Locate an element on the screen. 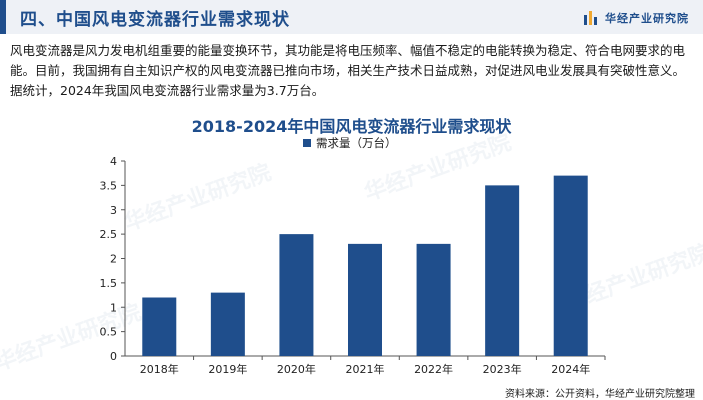  y-tick-label: 4 is located at coordinates (113, 161).